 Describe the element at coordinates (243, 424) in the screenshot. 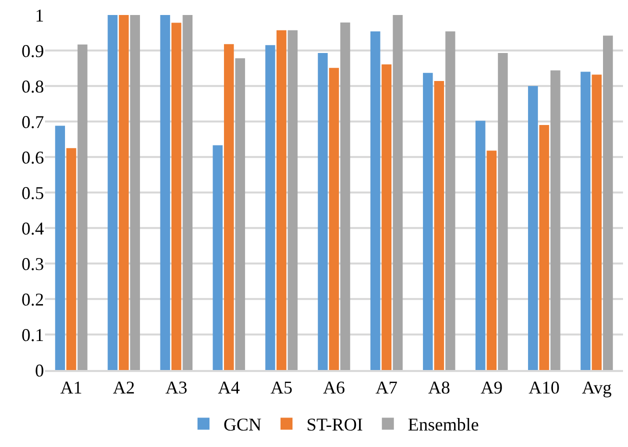

I see `legend-label: GCN` at that location.